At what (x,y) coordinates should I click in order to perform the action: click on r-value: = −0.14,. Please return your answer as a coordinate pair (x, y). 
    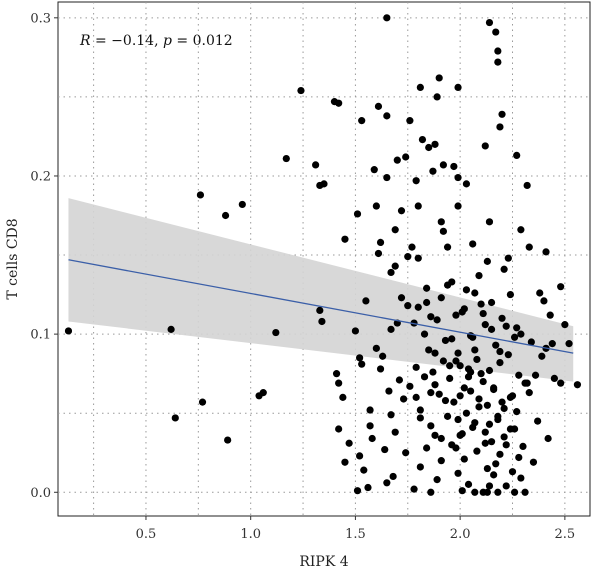
    Looking at the image, I should click on (127, 41).